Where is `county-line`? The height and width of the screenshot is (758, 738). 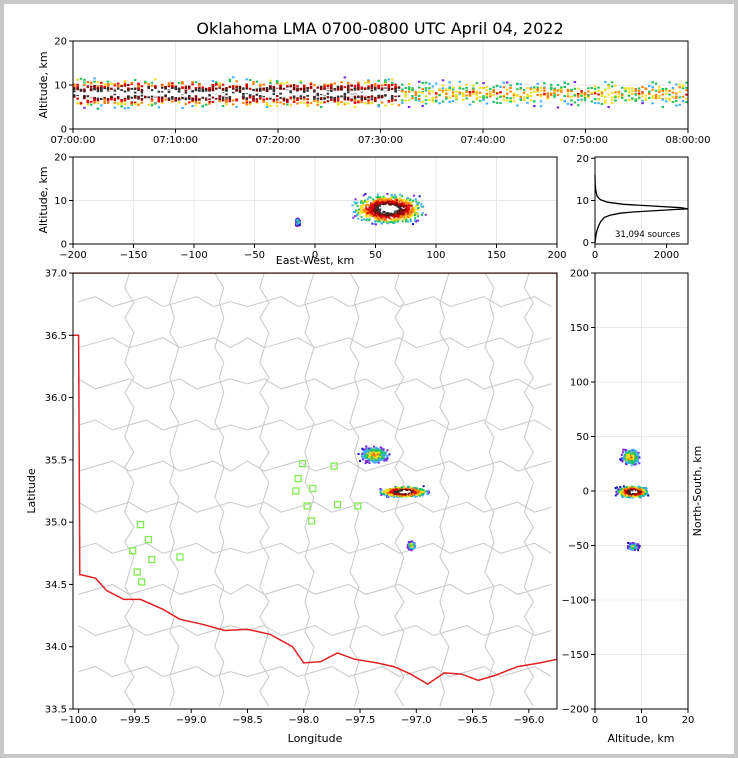
county-line is located at coordinates (315, 343).